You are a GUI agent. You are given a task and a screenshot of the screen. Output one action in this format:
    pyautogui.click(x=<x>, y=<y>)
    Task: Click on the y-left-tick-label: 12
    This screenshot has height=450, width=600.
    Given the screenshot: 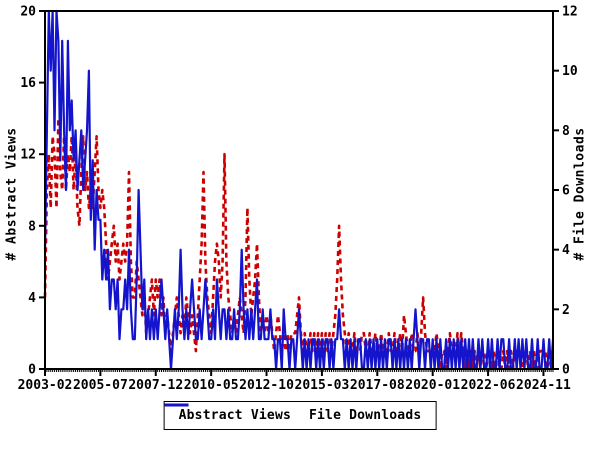 What is the action you would take?
    pyautogui.click(x=28, y=155)
    